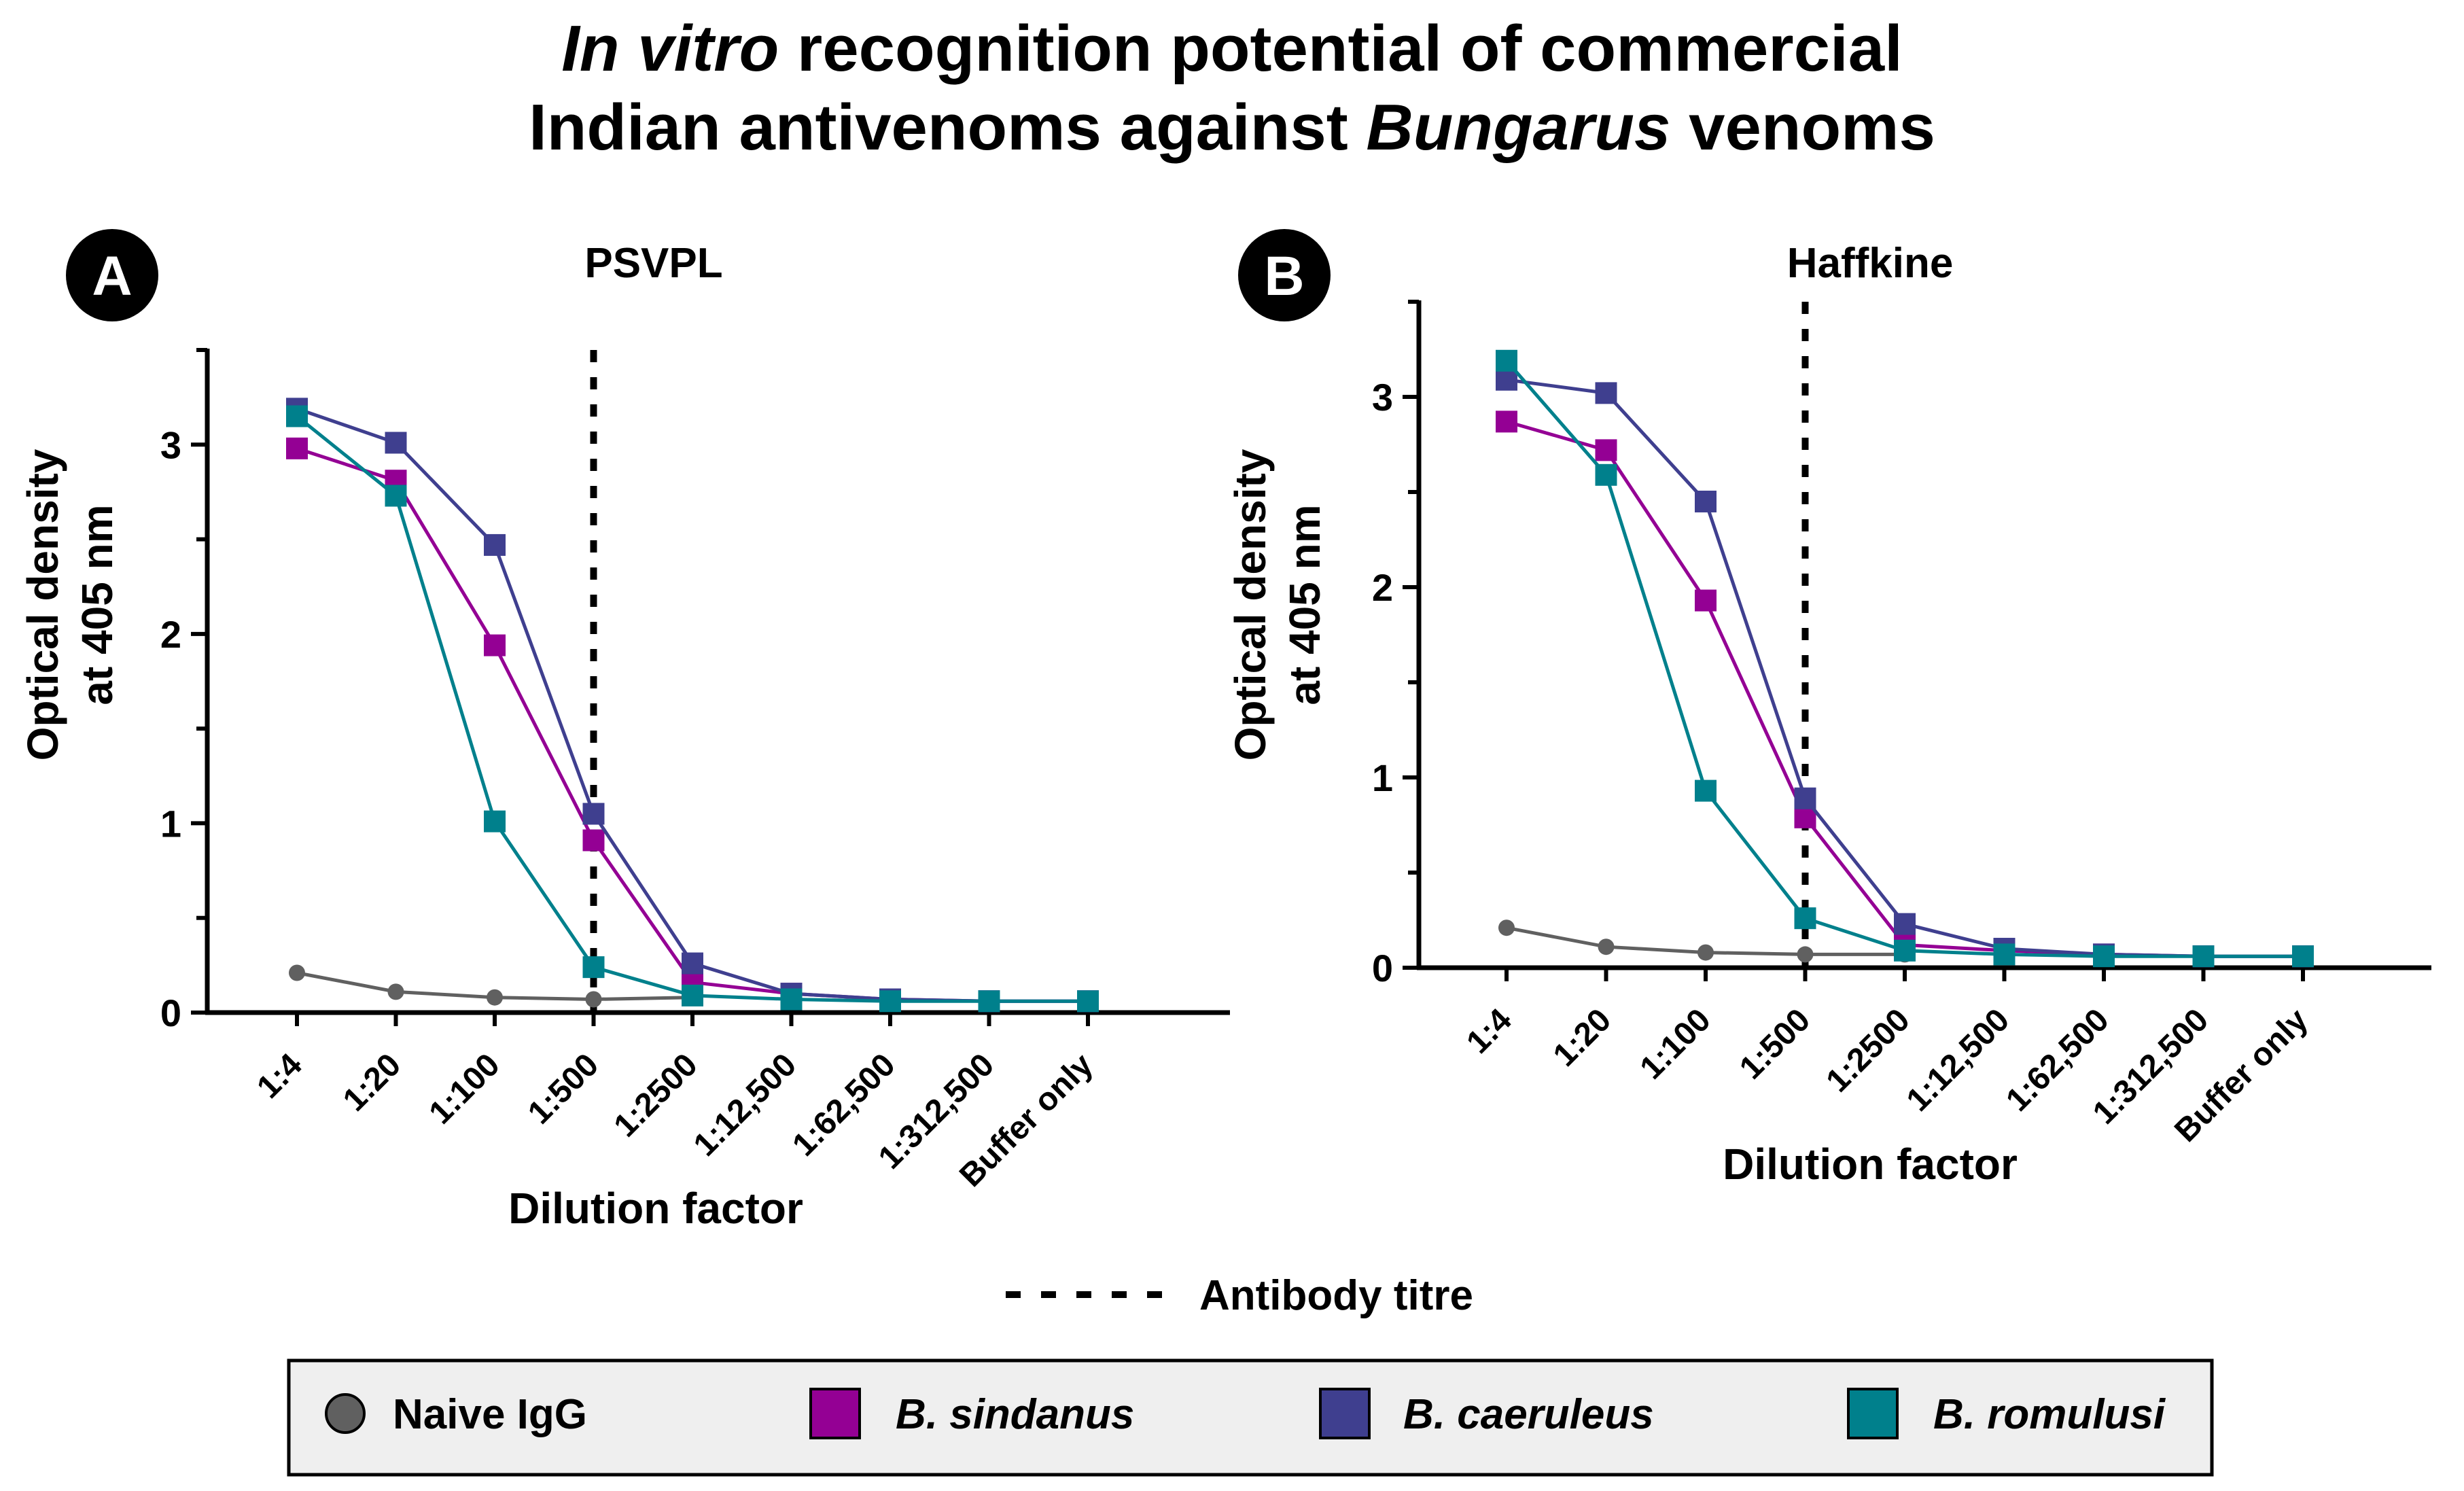 Image resolution: width=2464 pixels, height=1491 pixels. Describe the element at coordinates (372, 1082) in the screenshot. I see `panel-a-xtick-label: 1:20` at that location.